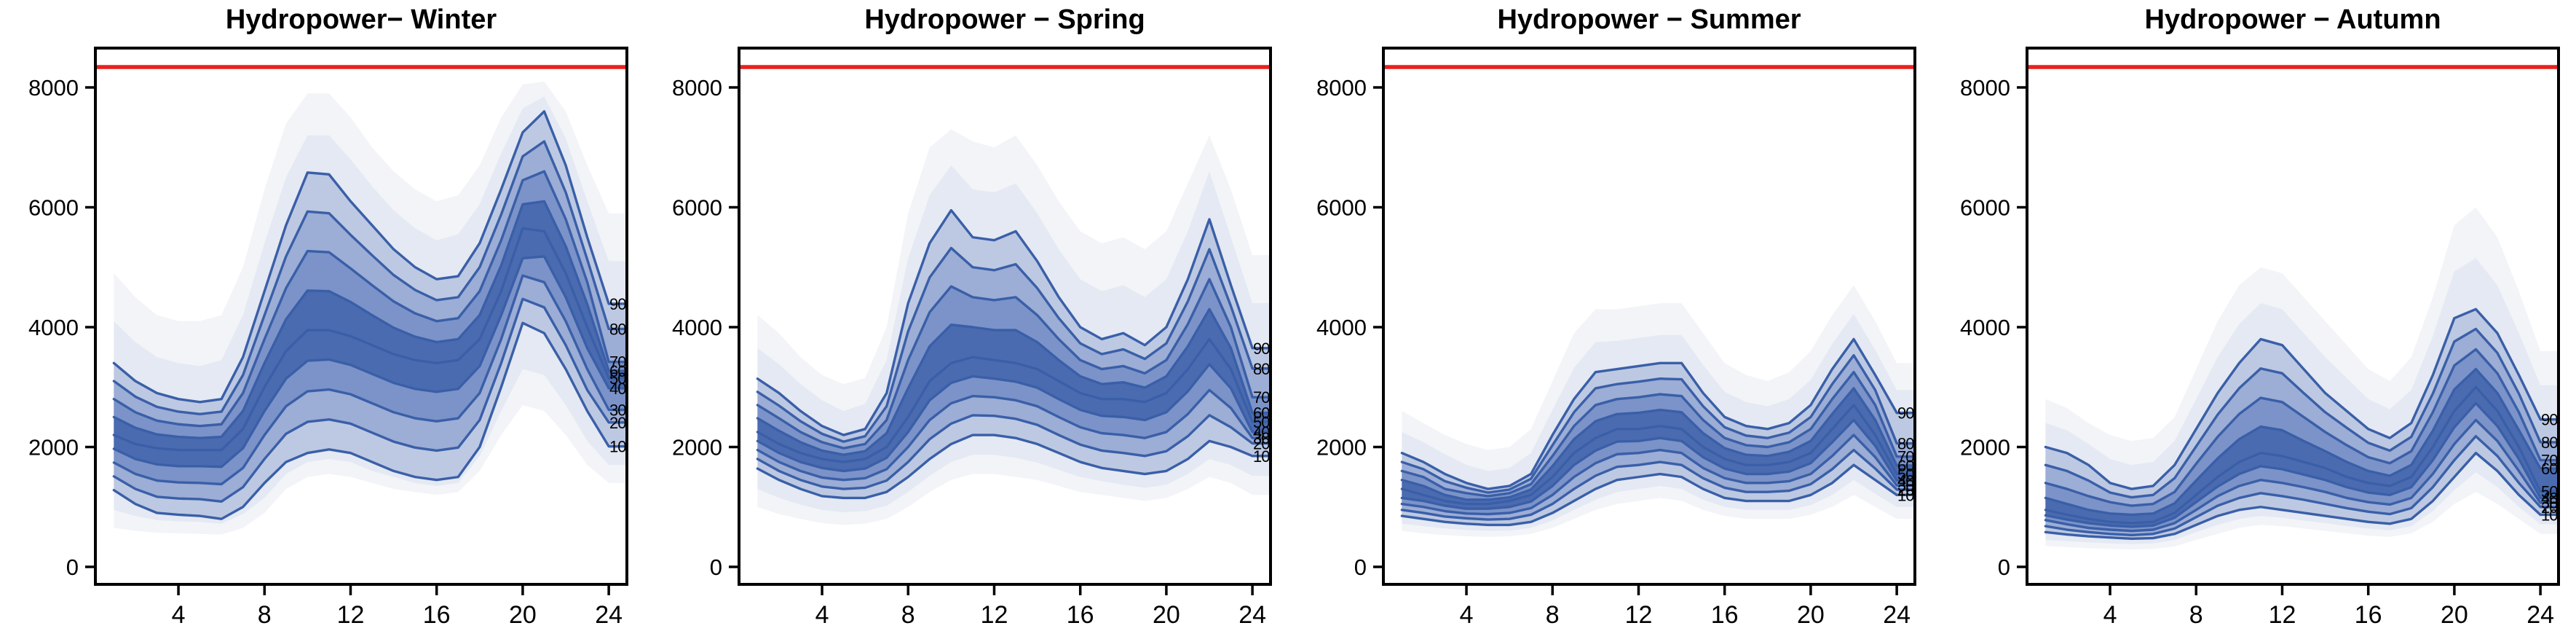  I want to click on fan-band-p30-p70, so click(1658, 443).